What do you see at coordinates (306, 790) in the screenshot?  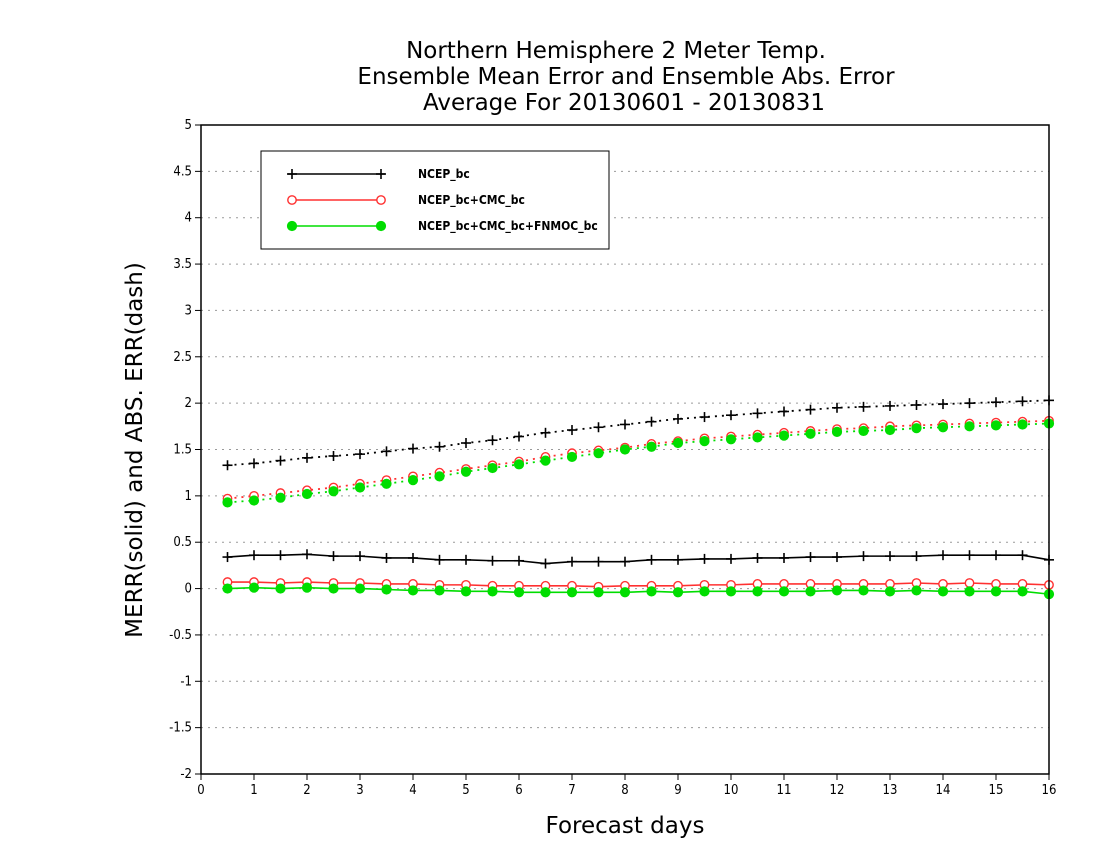 I see `x-tick-label: 2` at bounding box center [306, 790].